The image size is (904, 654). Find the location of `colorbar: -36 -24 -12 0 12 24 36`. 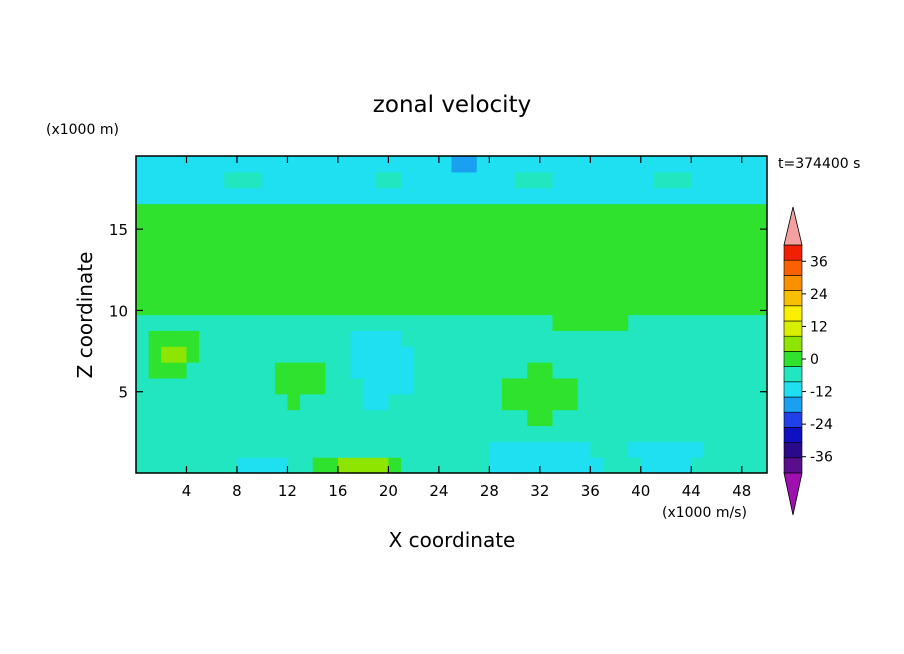

colorbar: -36 -24 -12 0 12 24 36 is located at coordinates (808, 361).